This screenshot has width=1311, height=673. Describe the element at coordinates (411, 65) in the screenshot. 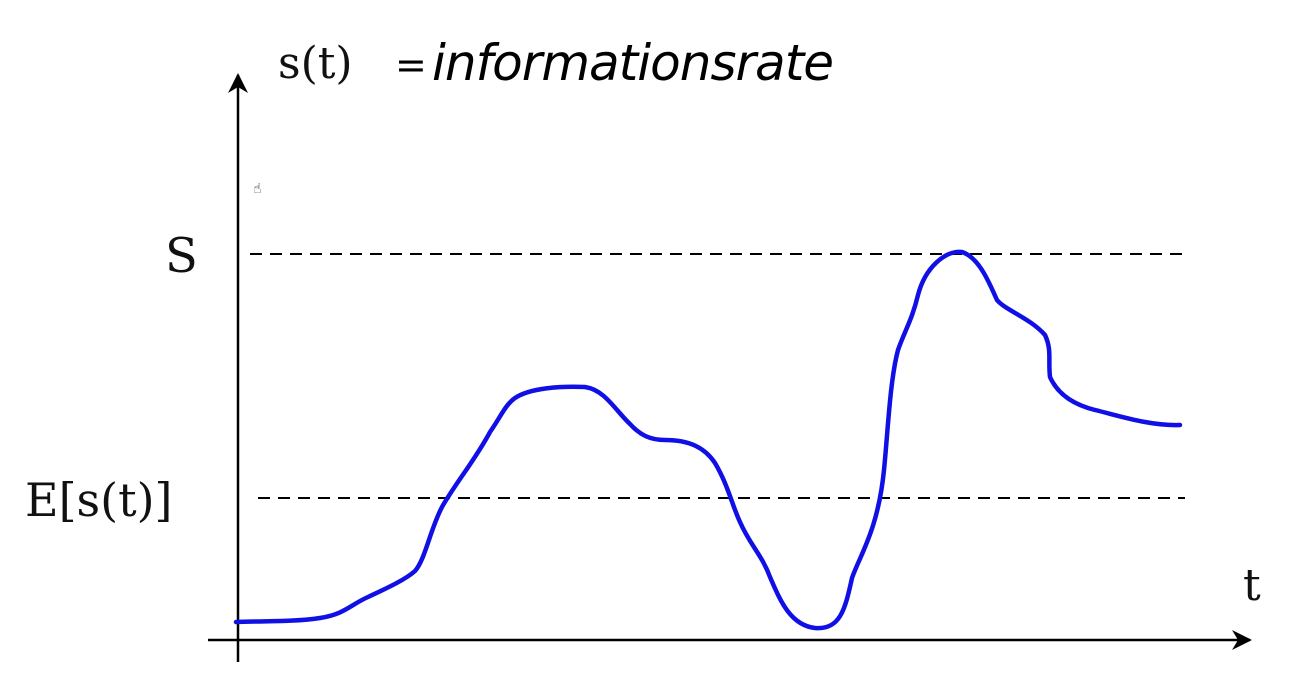

I see `formula-equals: =` at that location.